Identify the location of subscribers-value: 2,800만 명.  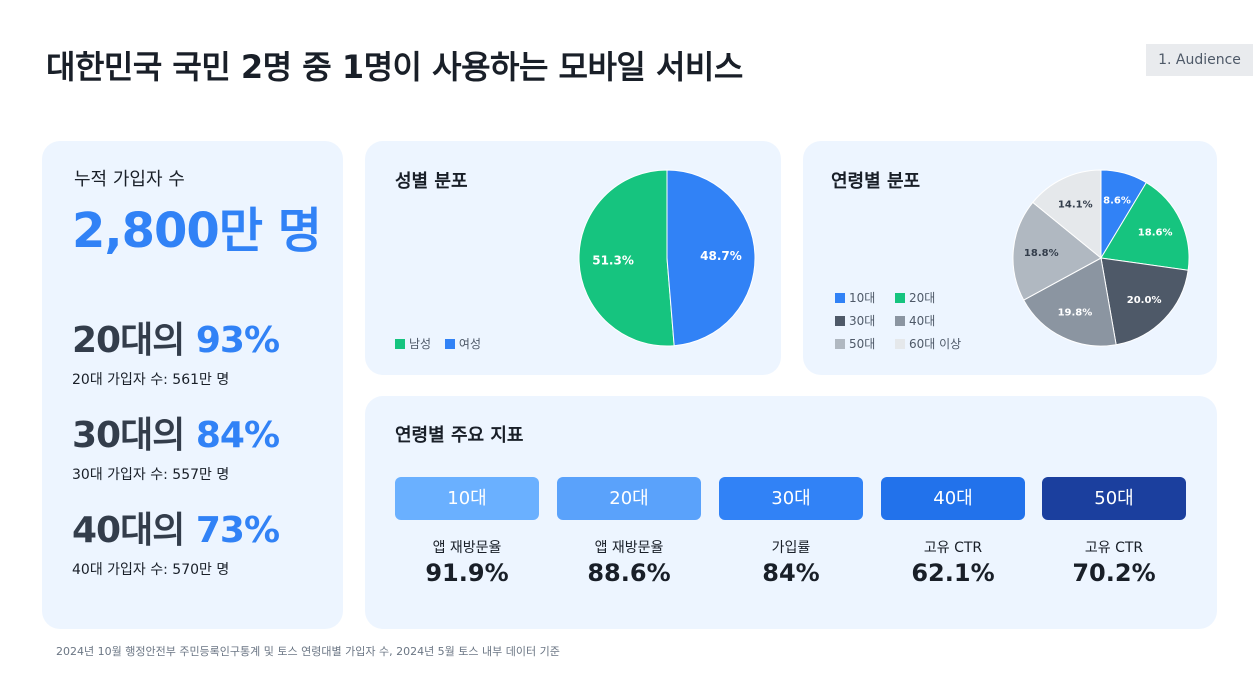
(197, 231).